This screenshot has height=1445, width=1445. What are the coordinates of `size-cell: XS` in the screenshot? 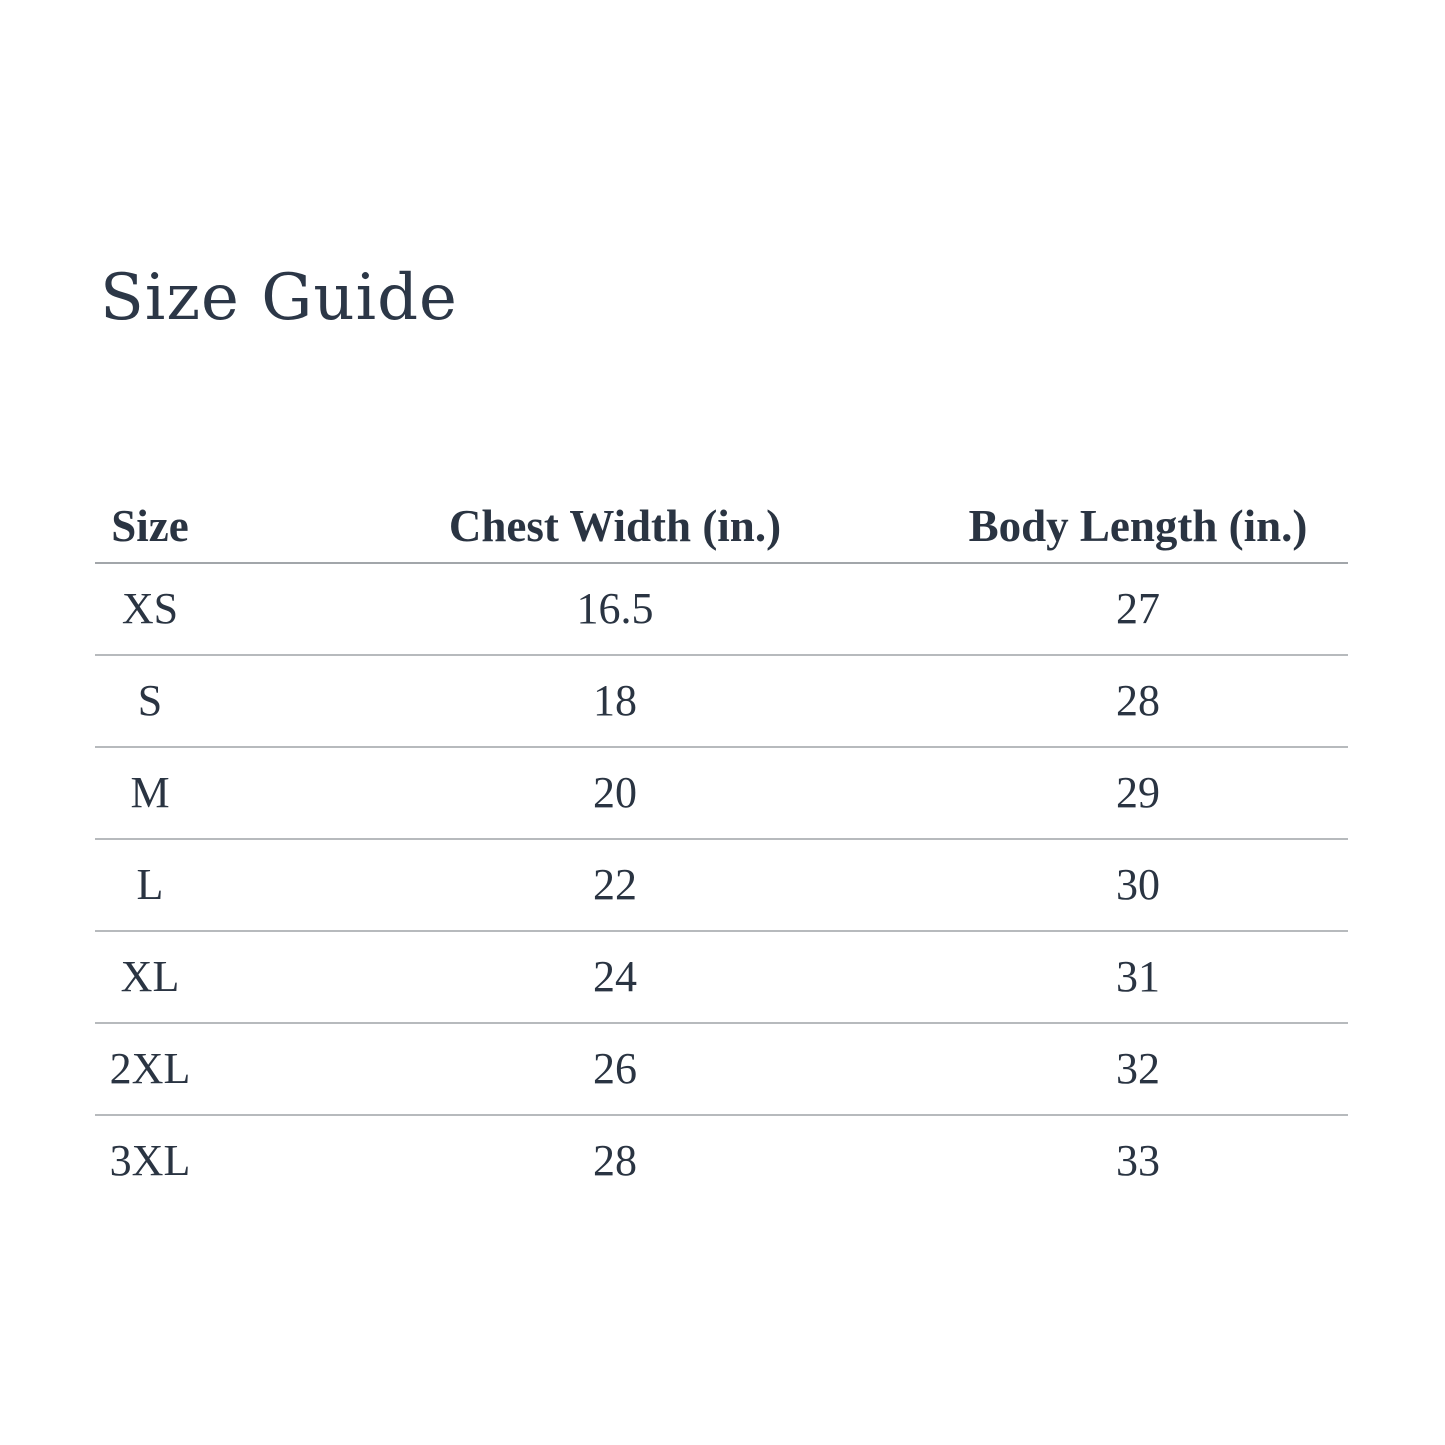 It's located at (150, 608).